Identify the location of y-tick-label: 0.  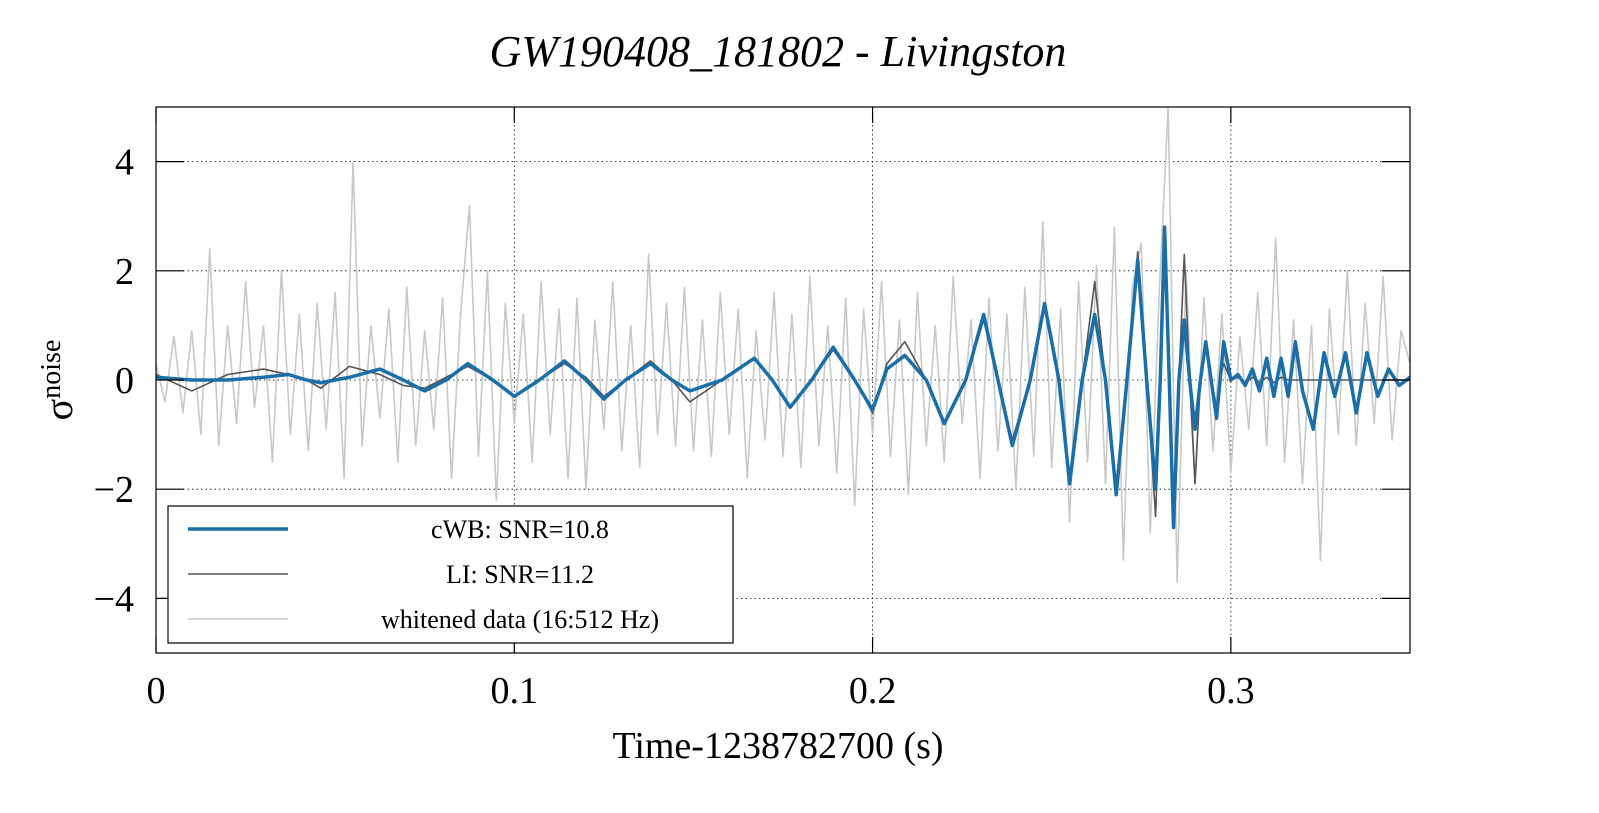
(124, 381).